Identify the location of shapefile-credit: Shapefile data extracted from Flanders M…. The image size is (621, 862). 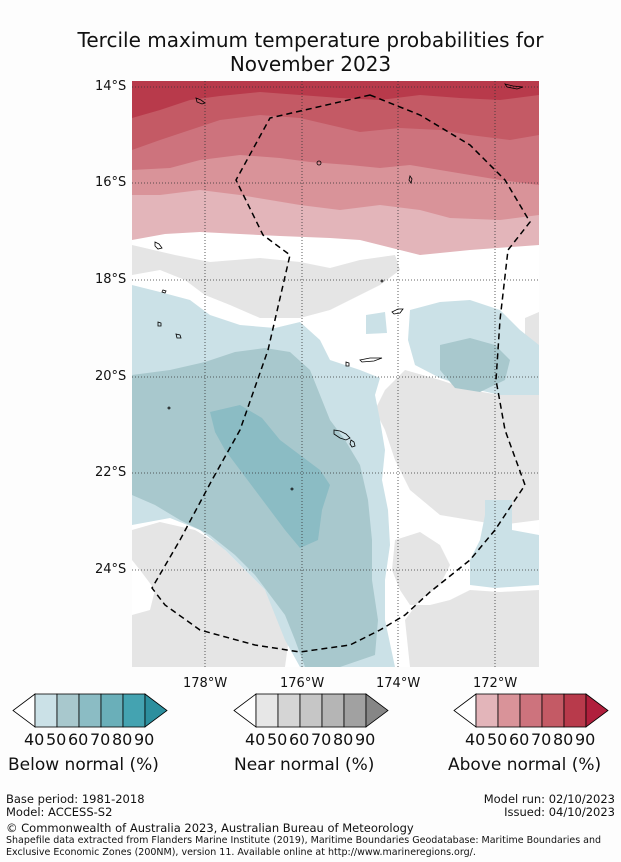
(306, 847).